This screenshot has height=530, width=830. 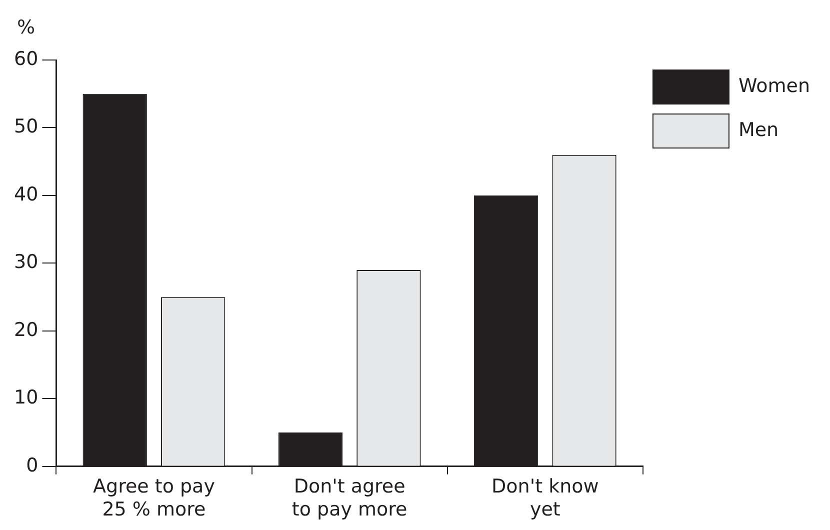 What do you see at coordinates (26, 59) in the screenshot?
I see `y-tick-label: 60` at bounding box center [26, 59].